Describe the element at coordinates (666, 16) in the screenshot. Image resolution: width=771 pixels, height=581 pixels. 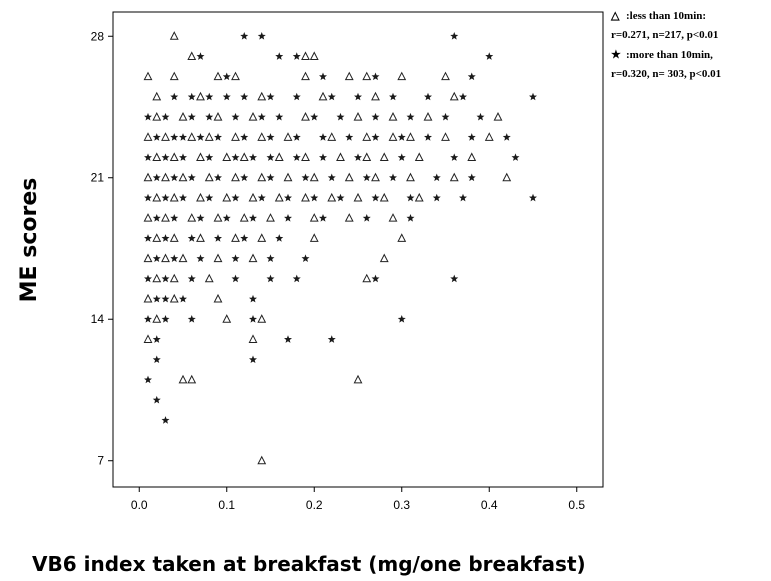
I see `legend-label-1a: :less than 10min:` at that location.